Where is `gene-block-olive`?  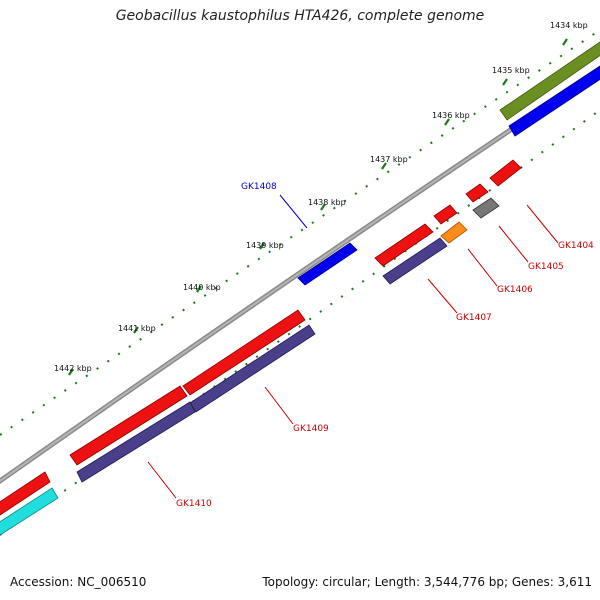
gene-block-olive is located at coordinates (549, 81).